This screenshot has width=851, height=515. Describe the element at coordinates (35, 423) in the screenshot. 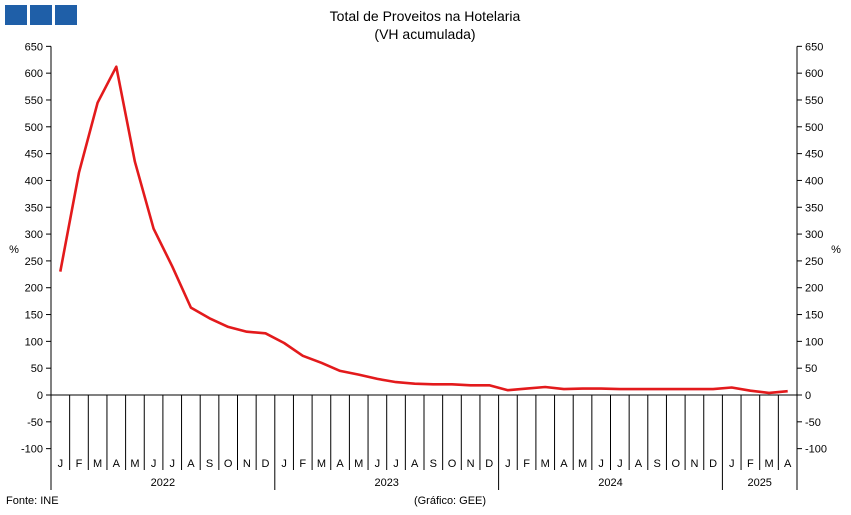

I see `y-tick-label-left: -50` at that location.